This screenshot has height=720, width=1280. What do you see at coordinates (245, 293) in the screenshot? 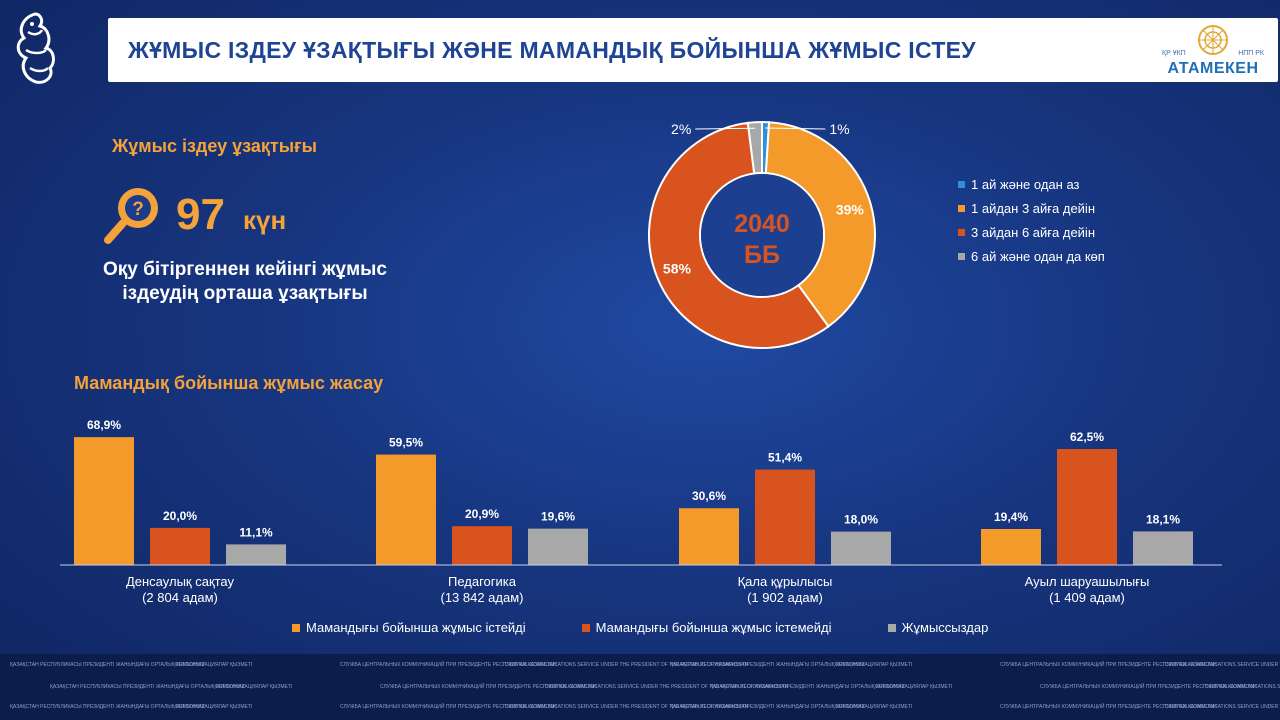
I see `desc-line-2: іздеудің орташа ұзақтығы` at bounding box center [245, 293].